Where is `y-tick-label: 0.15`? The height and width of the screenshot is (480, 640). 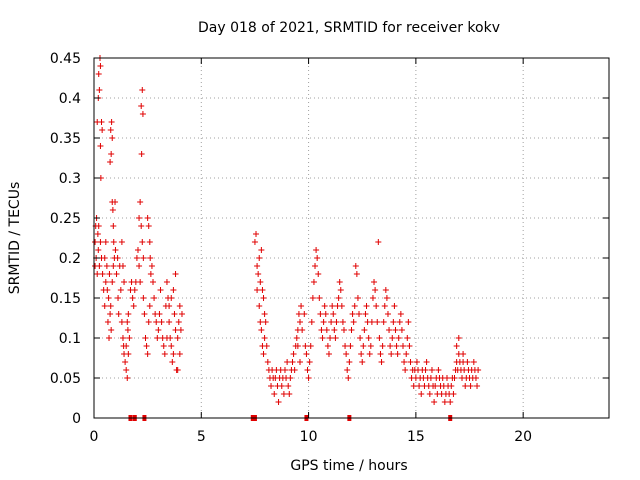
y-tick-label: 0.15 is located at coordinates (65, 299).